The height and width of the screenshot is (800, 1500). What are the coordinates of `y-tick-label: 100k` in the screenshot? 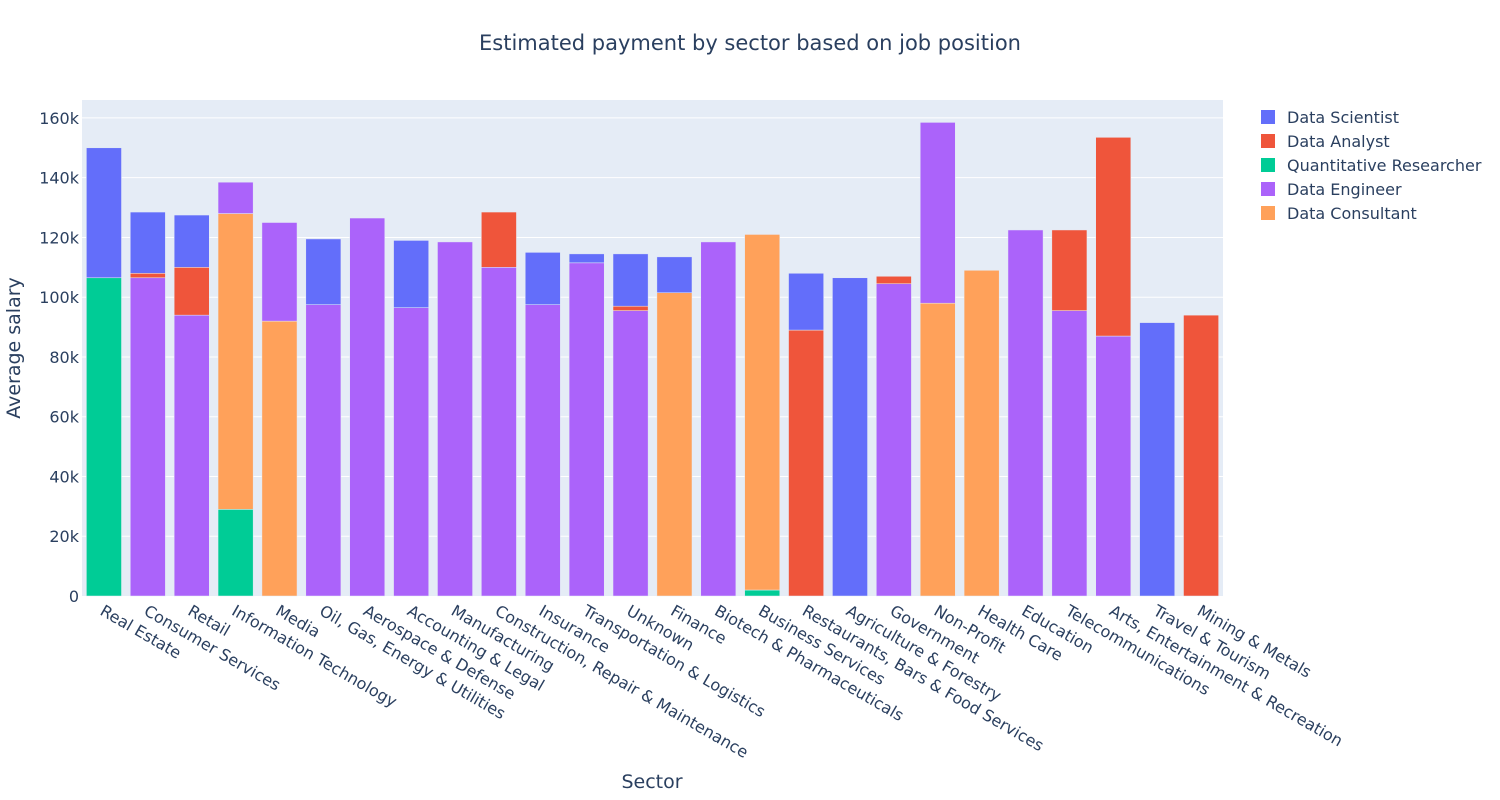 It's located at (59, 297).